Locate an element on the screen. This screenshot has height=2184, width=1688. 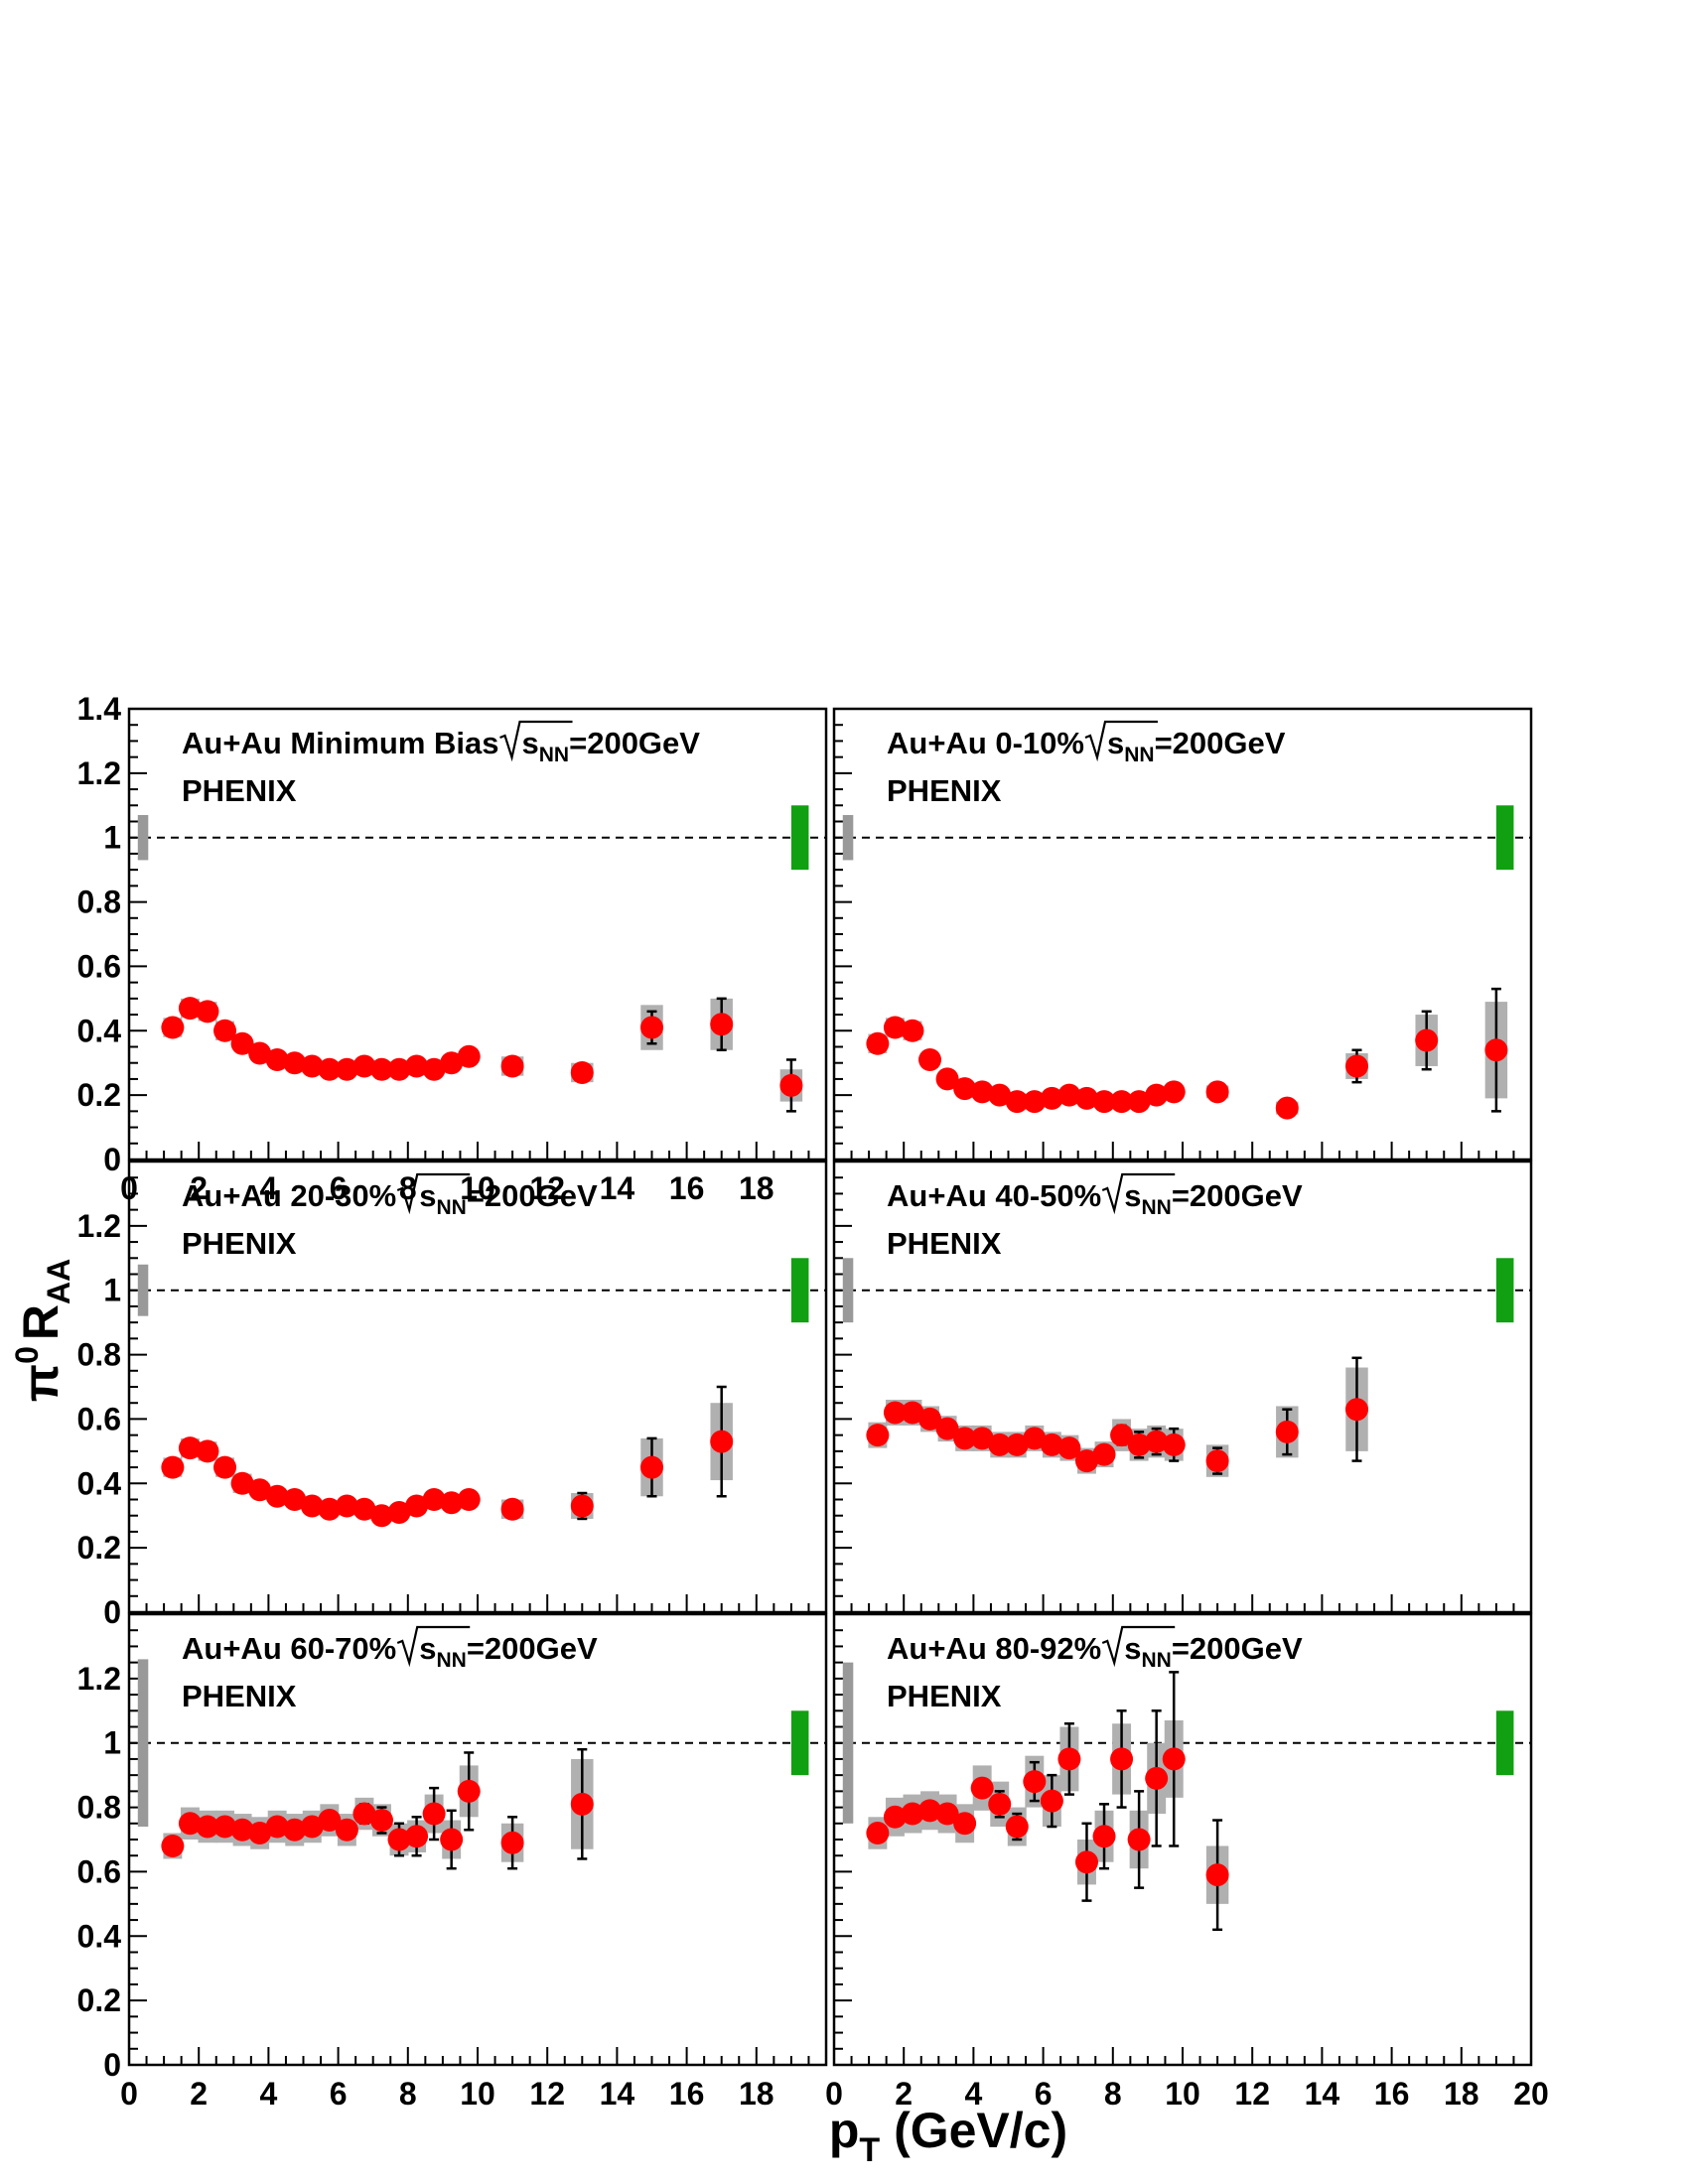
panel-4-energy-value: =200GeV is located at coordinates (1237, 1195).